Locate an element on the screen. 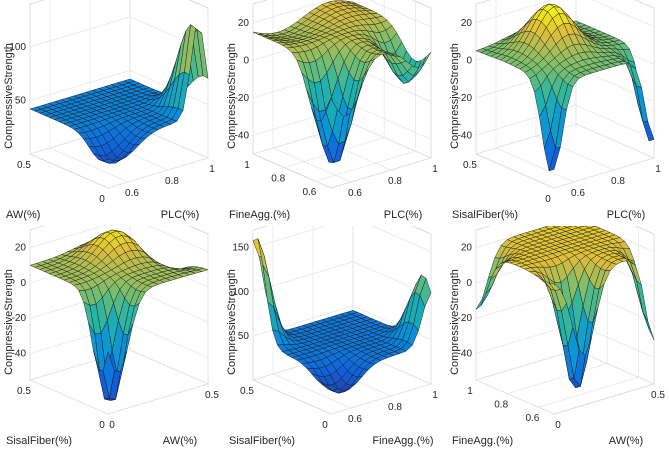 The height and width of the screenshot is (451, 669). tick-labels: 0 0.5 0 0.5 -40 -20 0 20 is located at coordinates (116, 337).